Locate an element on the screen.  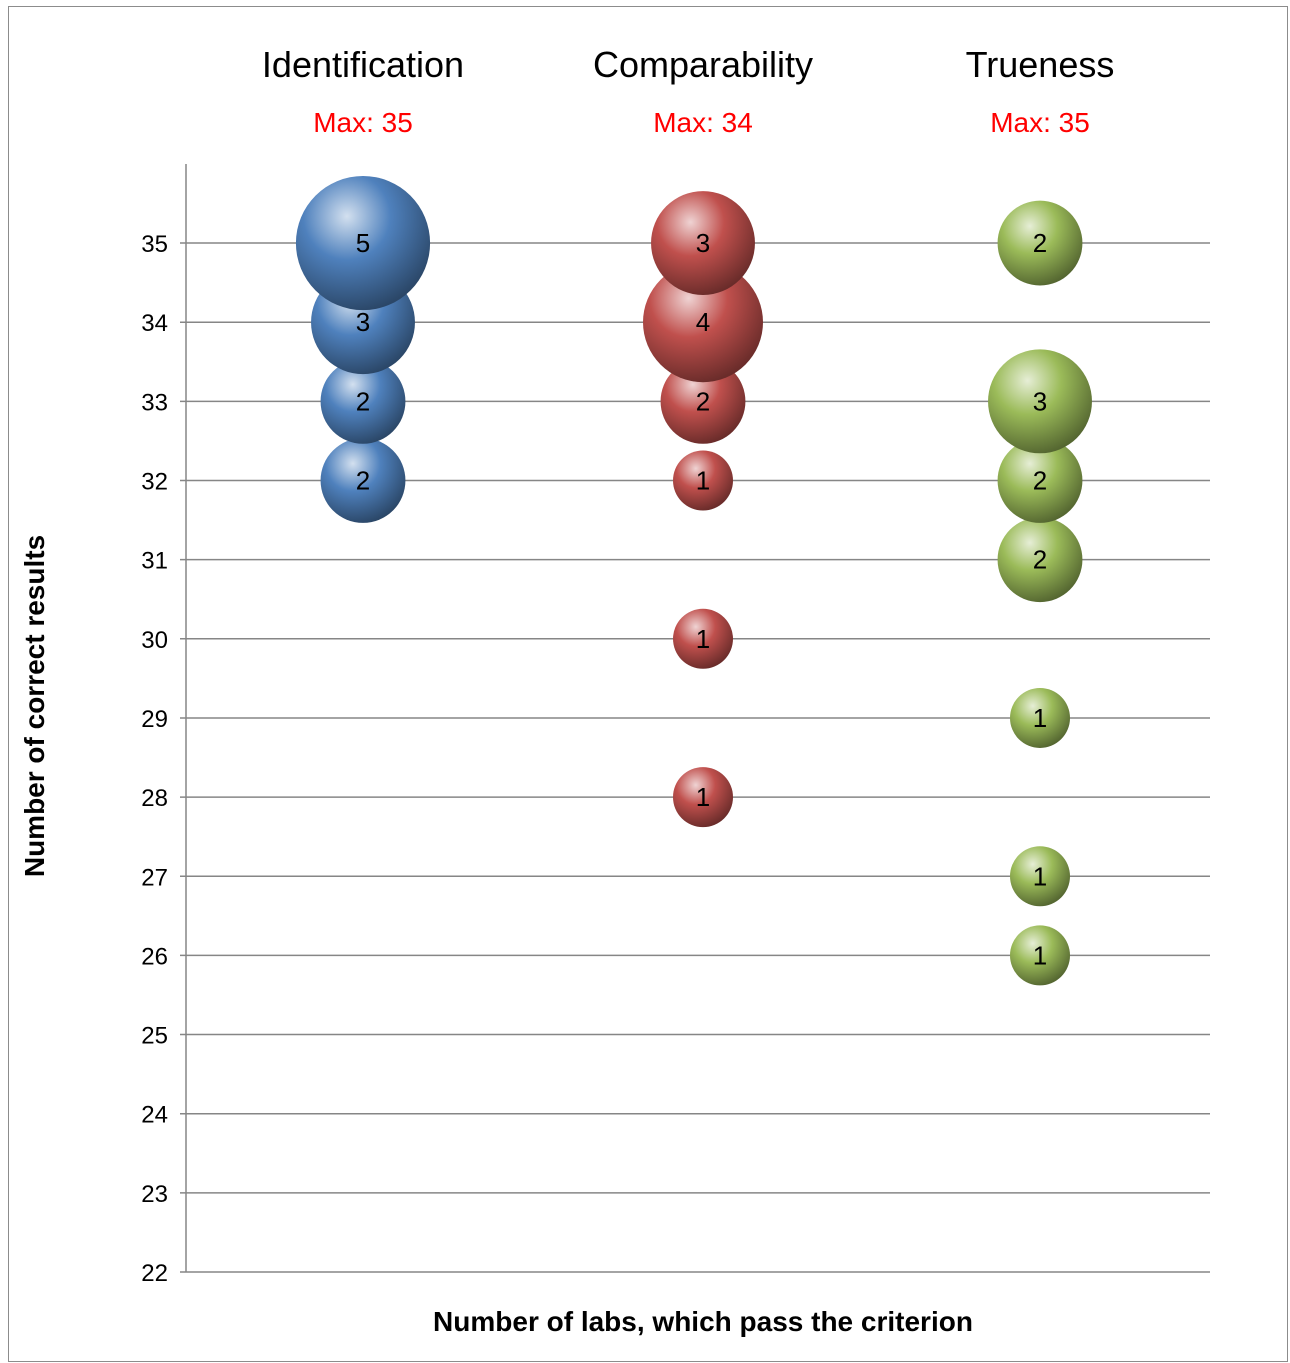
y-tick-label: 29 is located at coordinates (154, 719).